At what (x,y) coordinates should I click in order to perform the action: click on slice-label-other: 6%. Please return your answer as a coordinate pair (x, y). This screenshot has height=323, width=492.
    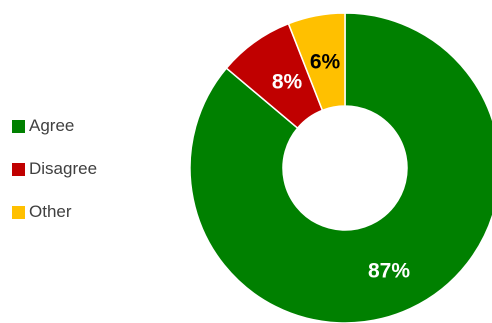
    Looking at the image, I should click on (325, 62).